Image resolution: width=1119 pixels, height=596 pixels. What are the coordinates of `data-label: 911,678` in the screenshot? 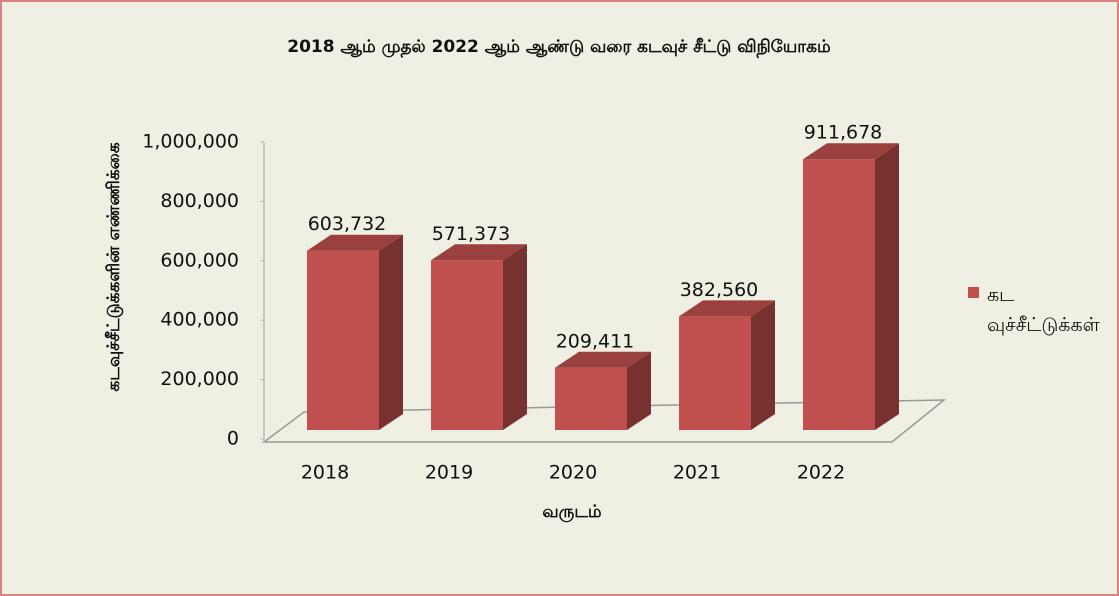 It's located at (843, 133).